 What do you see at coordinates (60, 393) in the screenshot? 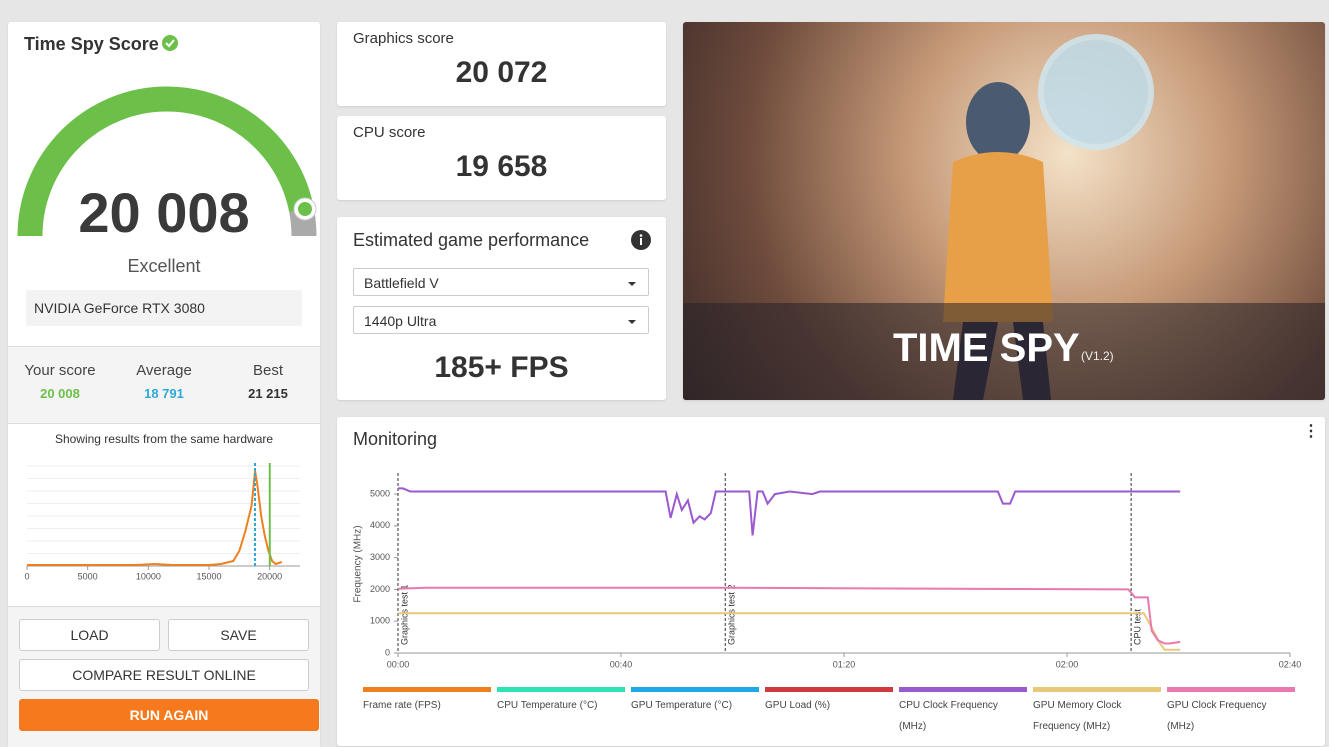
I see `stat-value: 20 008` at bounding box center [60, 393].